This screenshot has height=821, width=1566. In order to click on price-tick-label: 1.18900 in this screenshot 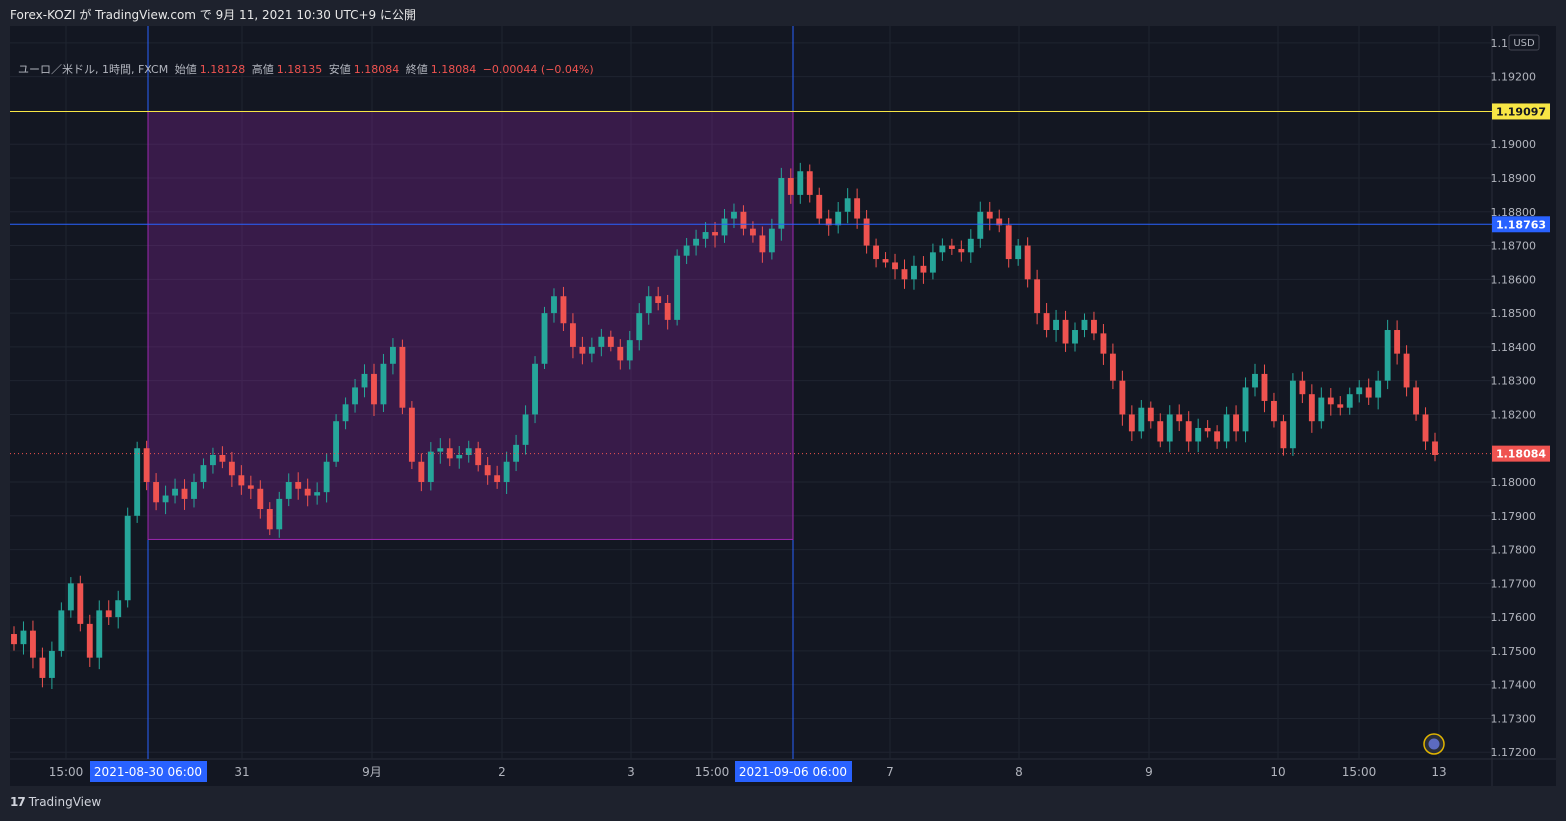, I will do `click(1514, 178)`.